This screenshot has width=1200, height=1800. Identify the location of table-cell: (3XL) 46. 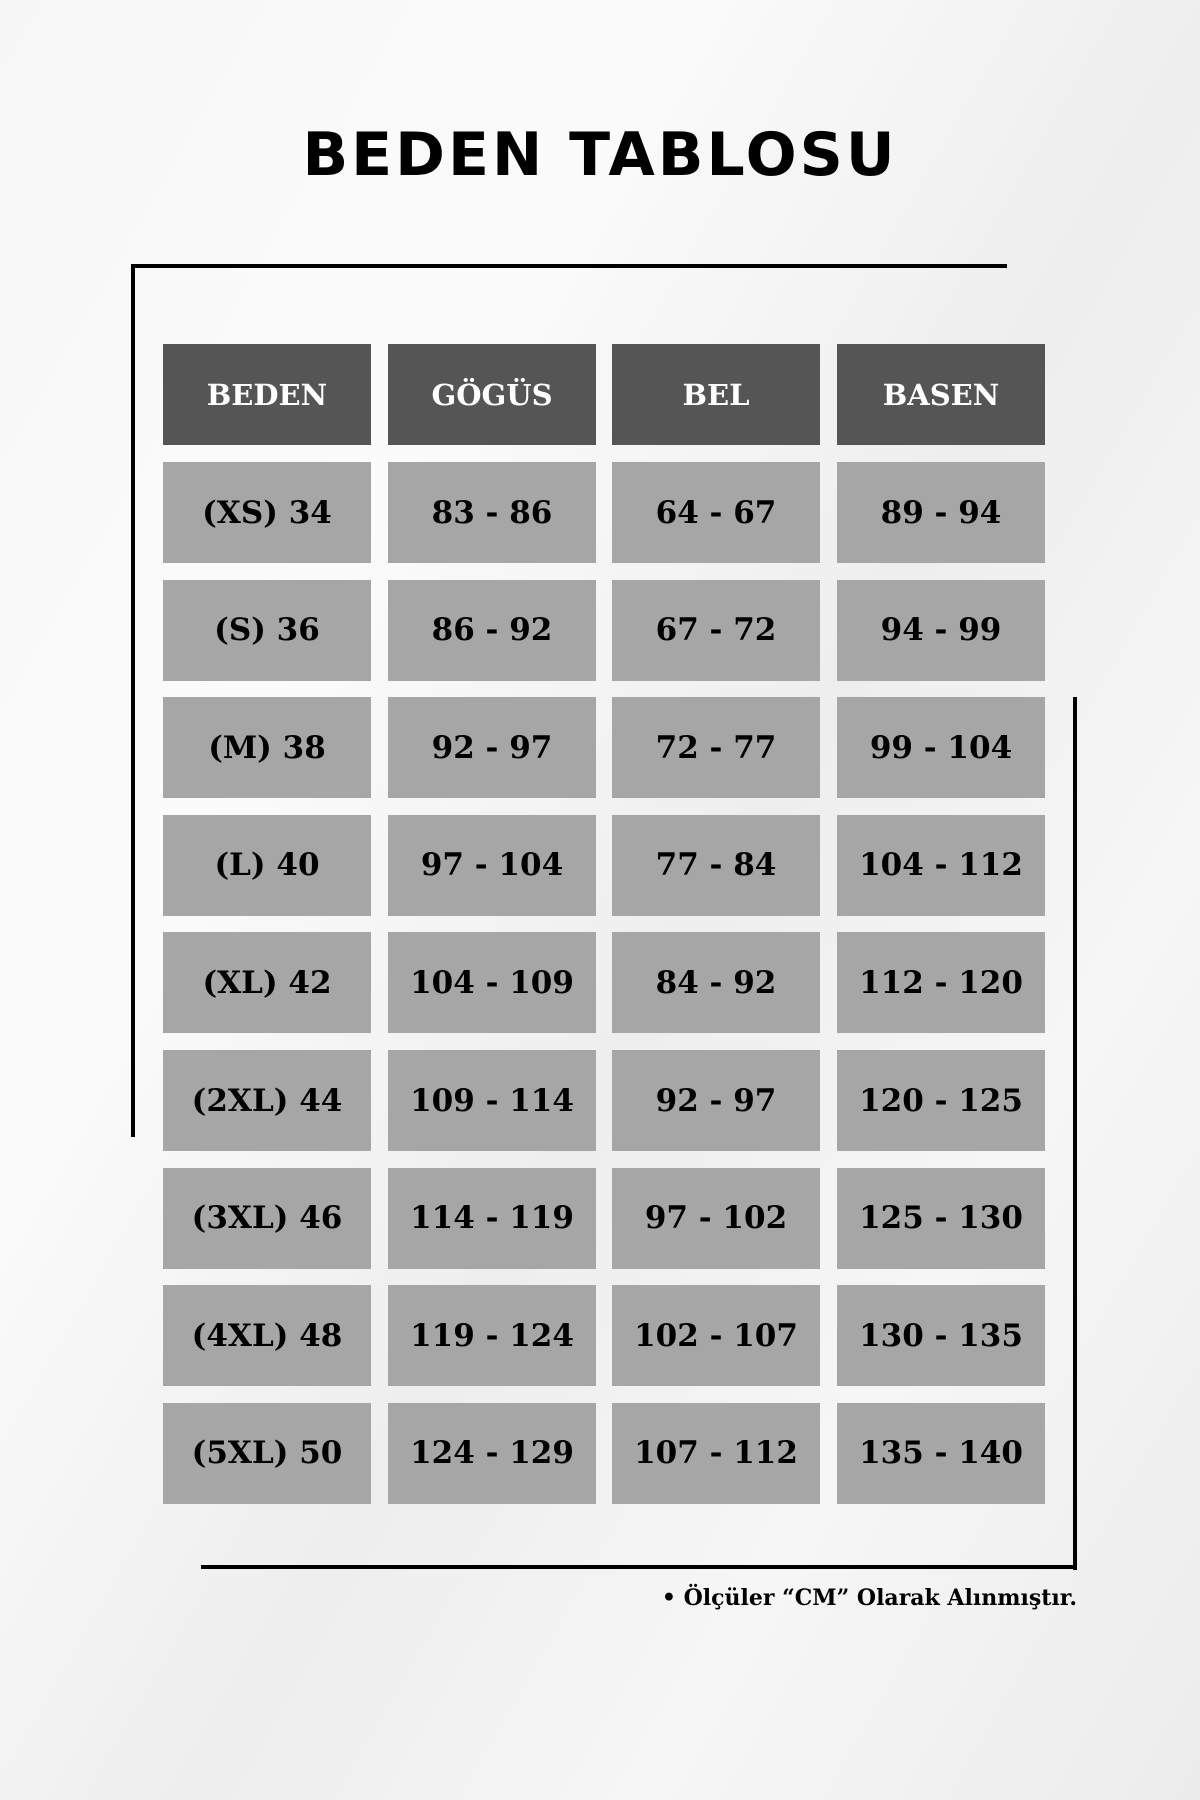
(267, 1218).